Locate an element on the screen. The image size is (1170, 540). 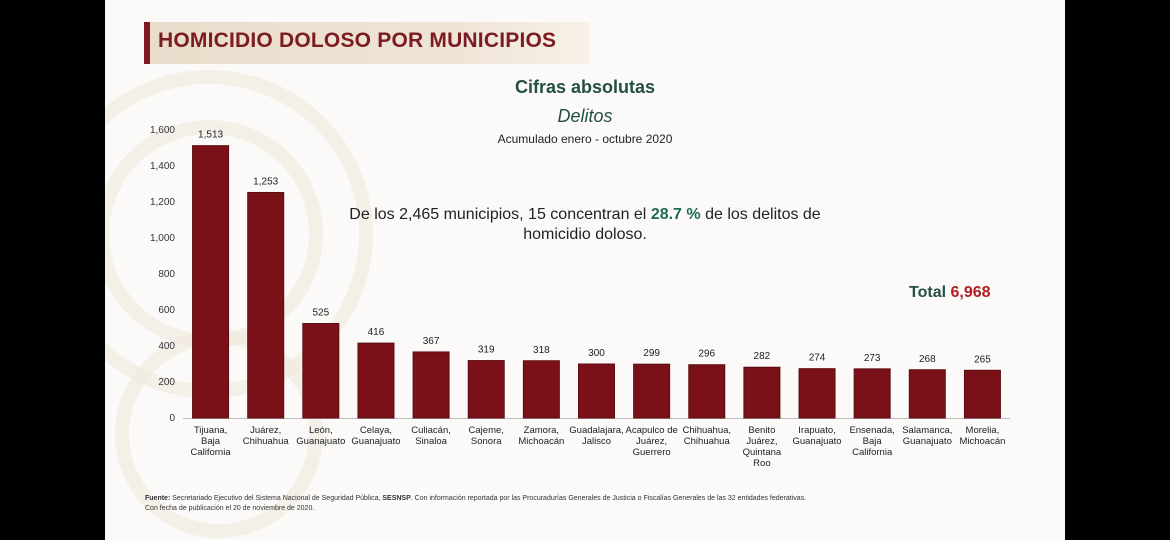
x-tick-label: Tijuana, Baja California is located at coordinates (210, 441).